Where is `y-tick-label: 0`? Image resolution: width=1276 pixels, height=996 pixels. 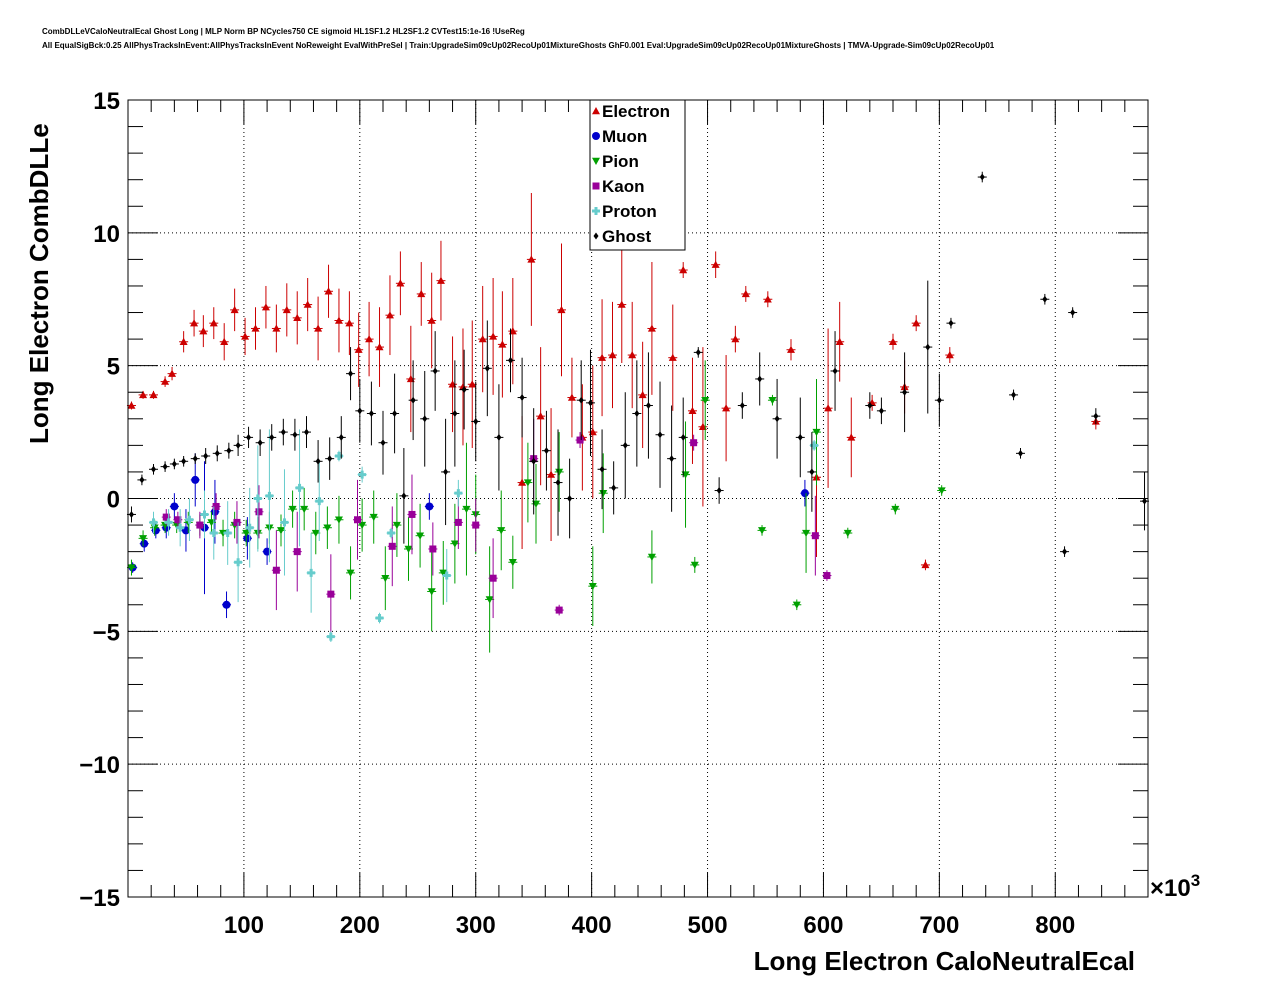
y-tick-label: 0 is located at coordinates (113, 500).